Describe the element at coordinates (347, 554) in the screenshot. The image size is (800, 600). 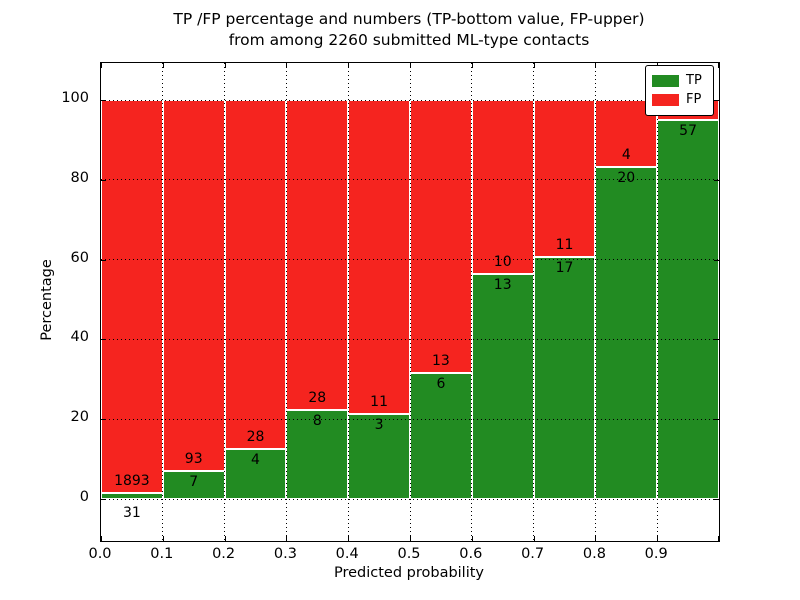
I see `x-tick-label: 0.4` at that location.